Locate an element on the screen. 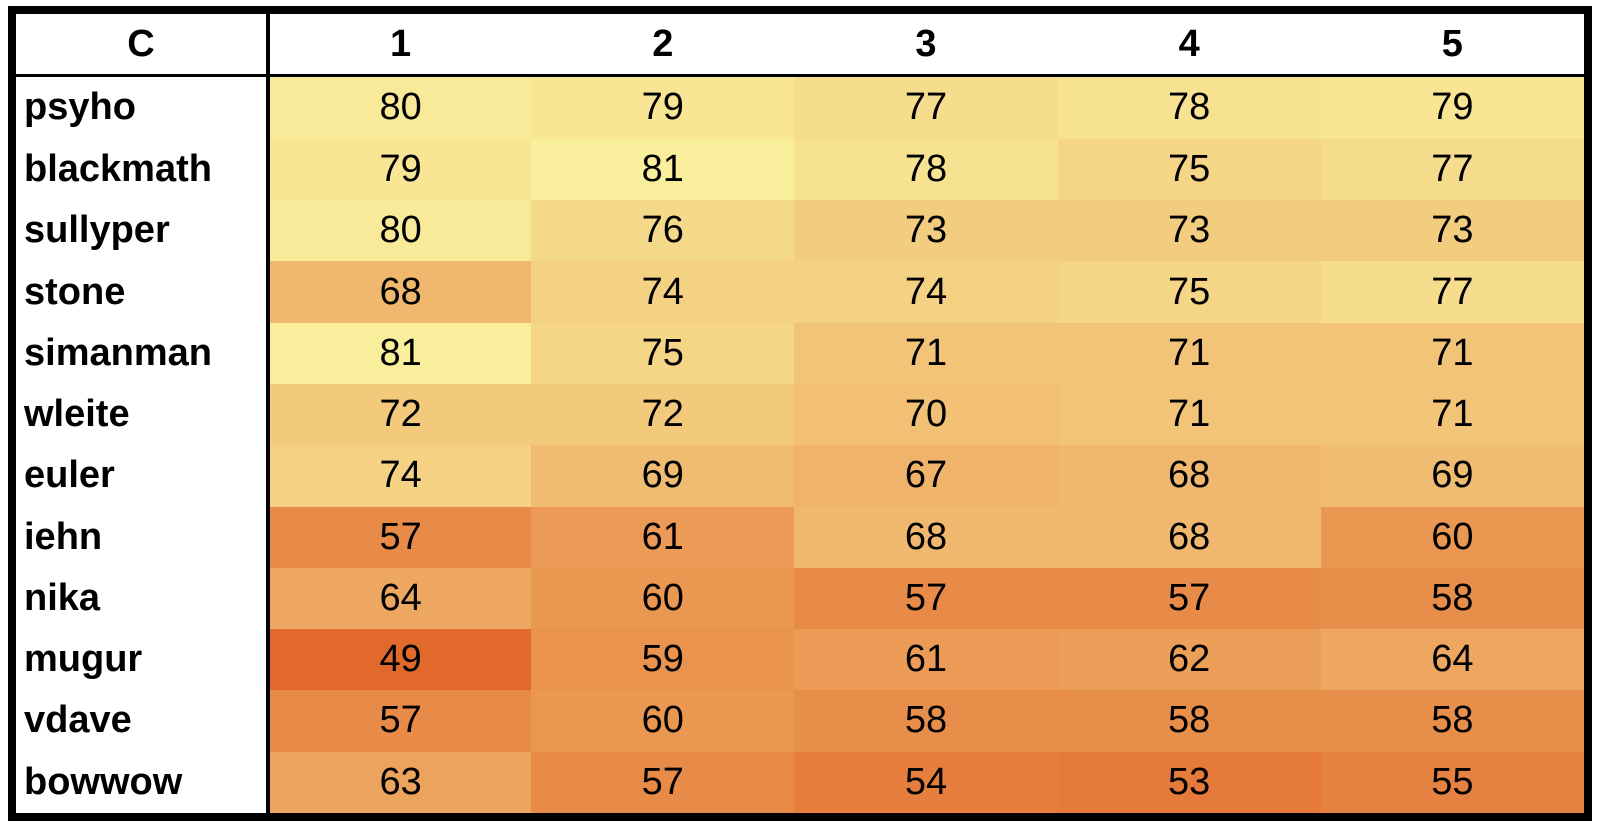 Image resolution: width=1600 pixels, height=827 pixels. value-cell: 76 is located at coordinates (663, 231).